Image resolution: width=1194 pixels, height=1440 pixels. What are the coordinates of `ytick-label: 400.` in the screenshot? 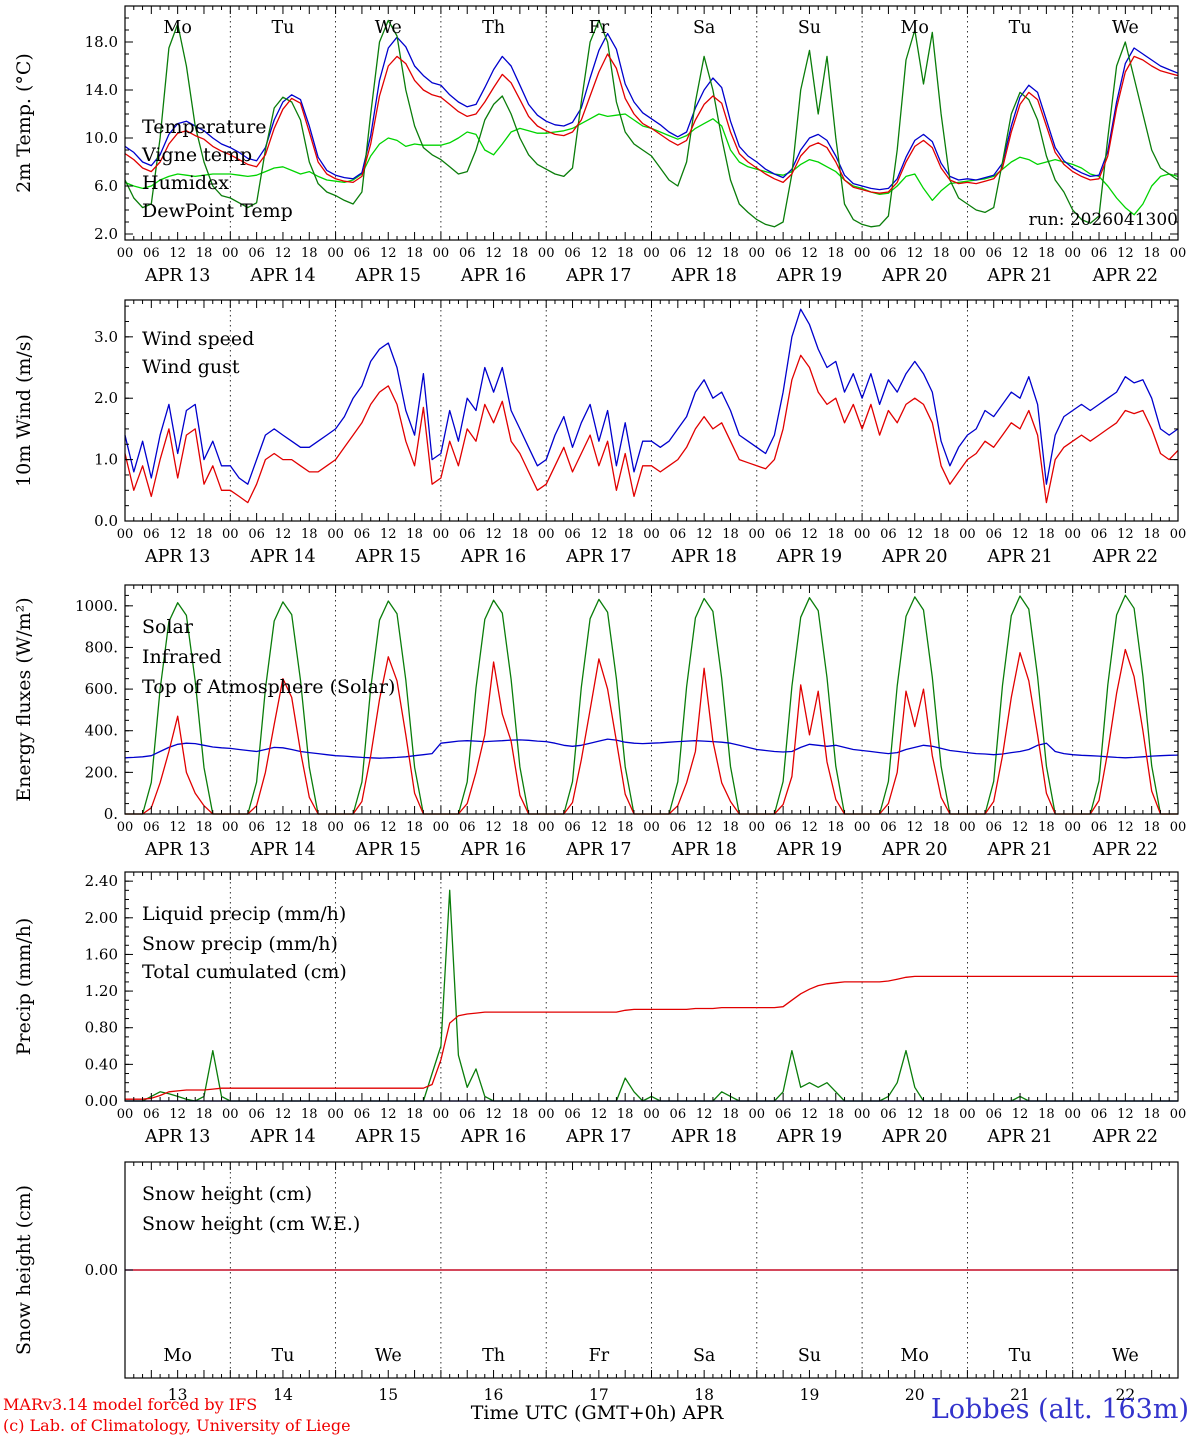 It's located at (101, 731).